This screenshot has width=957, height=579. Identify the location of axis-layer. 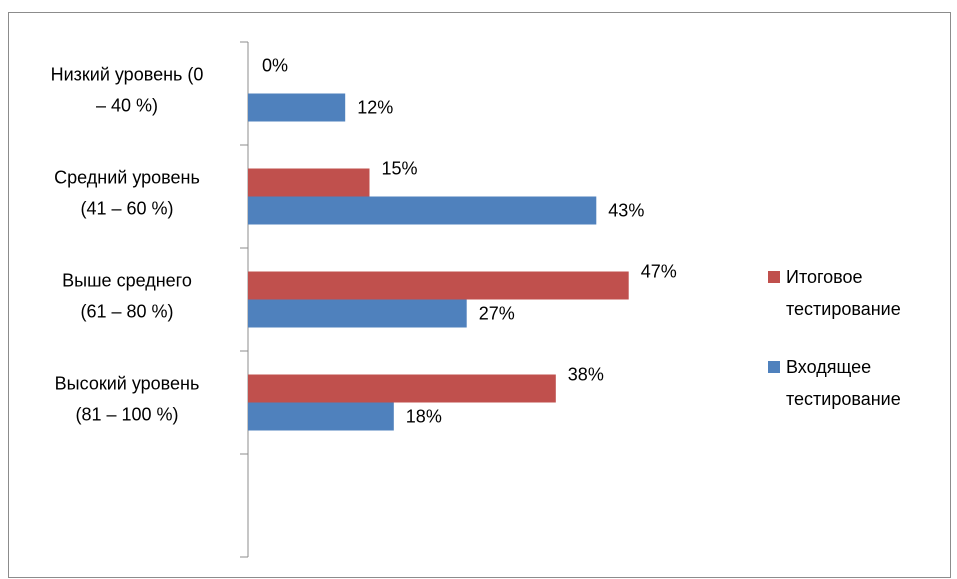
(244, 299).